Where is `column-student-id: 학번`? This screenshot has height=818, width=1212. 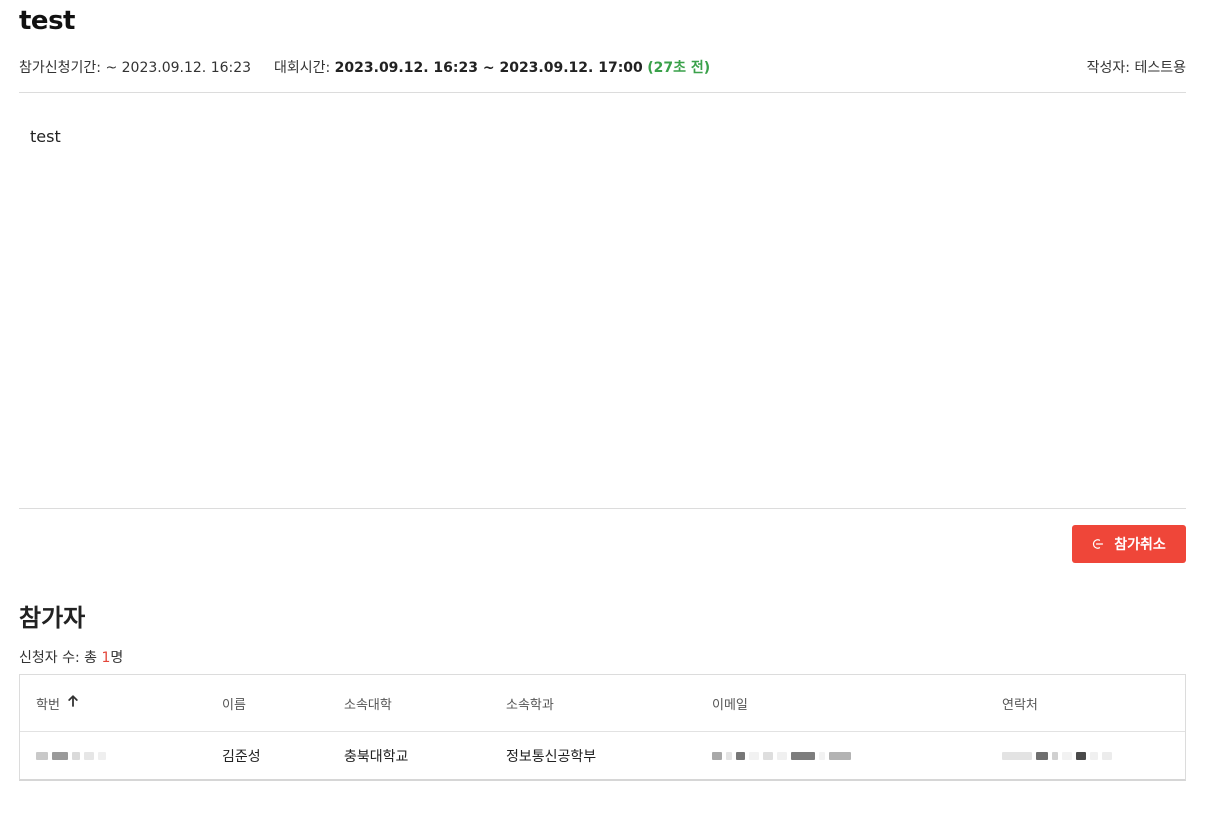
column-student-id: 학번 is located at coordinates (57, 703).